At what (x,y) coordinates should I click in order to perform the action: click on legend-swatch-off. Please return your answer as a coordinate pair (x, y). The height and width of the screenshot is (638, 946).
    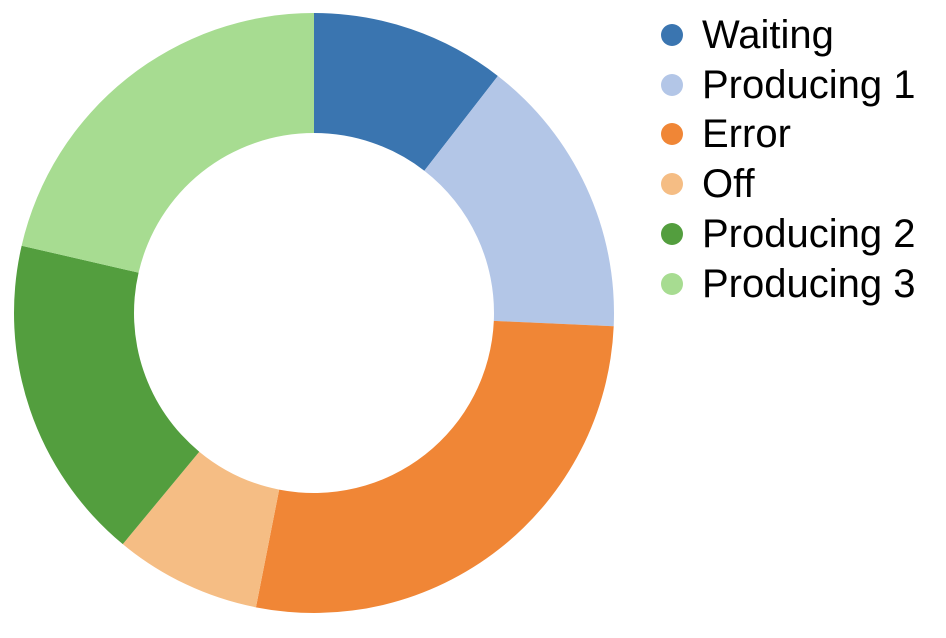
    Looking at the image, I should click on (672, 184).